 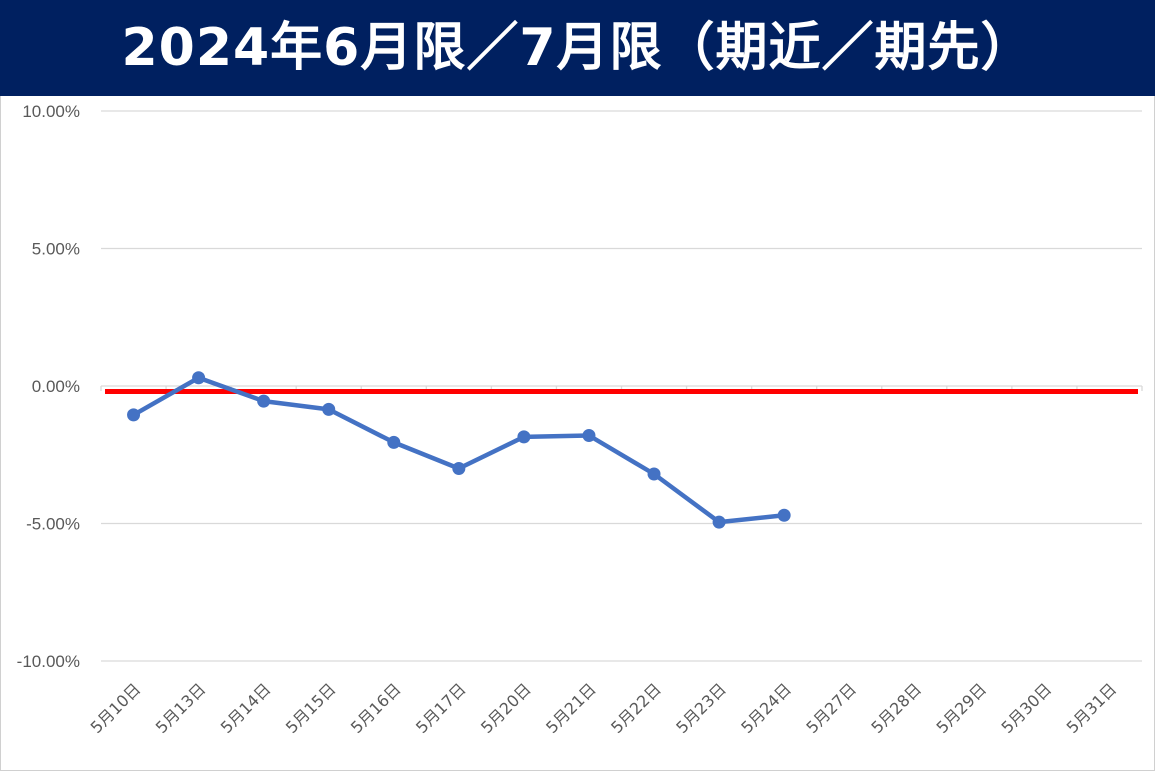 I want to click on series-line, so click(x=459, y=450).